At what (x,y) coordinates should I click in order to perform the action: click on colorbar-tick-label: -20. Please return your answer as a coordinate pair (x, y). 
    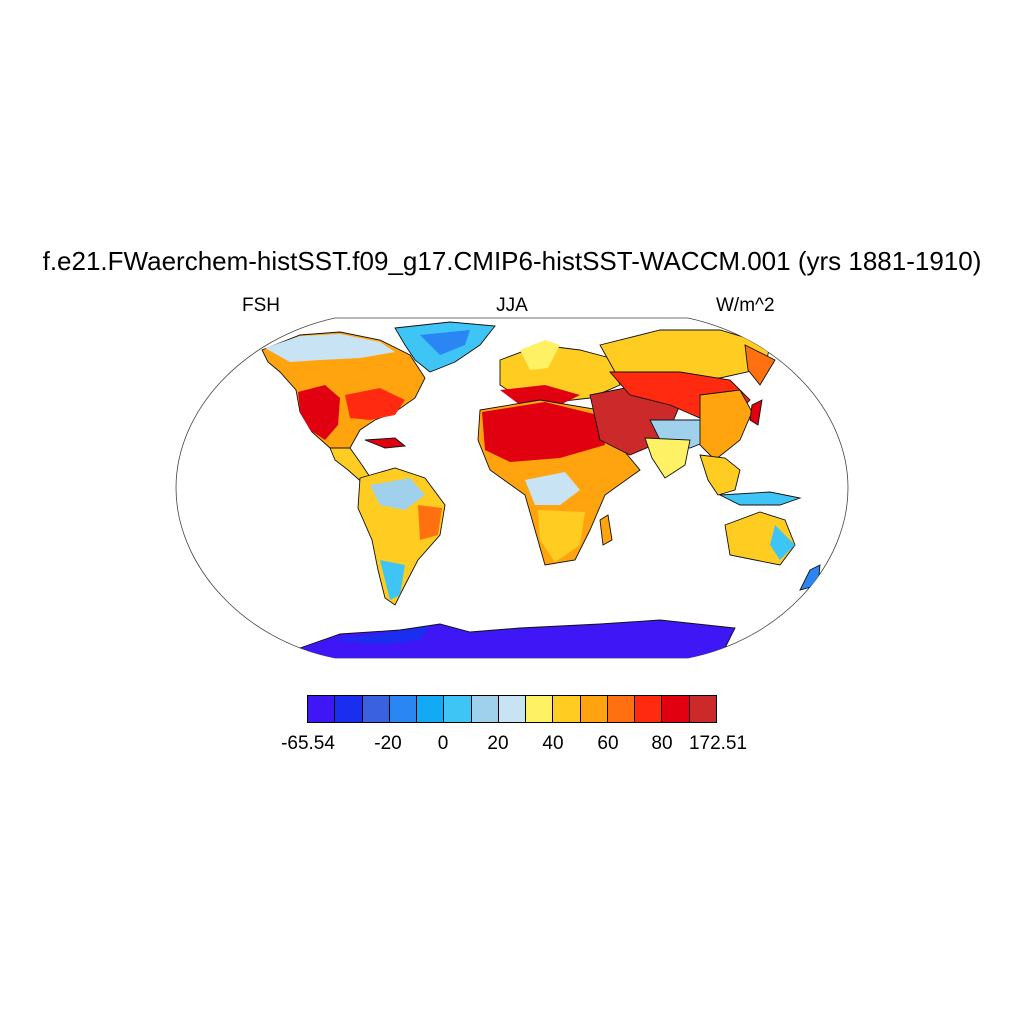
    Looking at the image, I should click on (388, 743).